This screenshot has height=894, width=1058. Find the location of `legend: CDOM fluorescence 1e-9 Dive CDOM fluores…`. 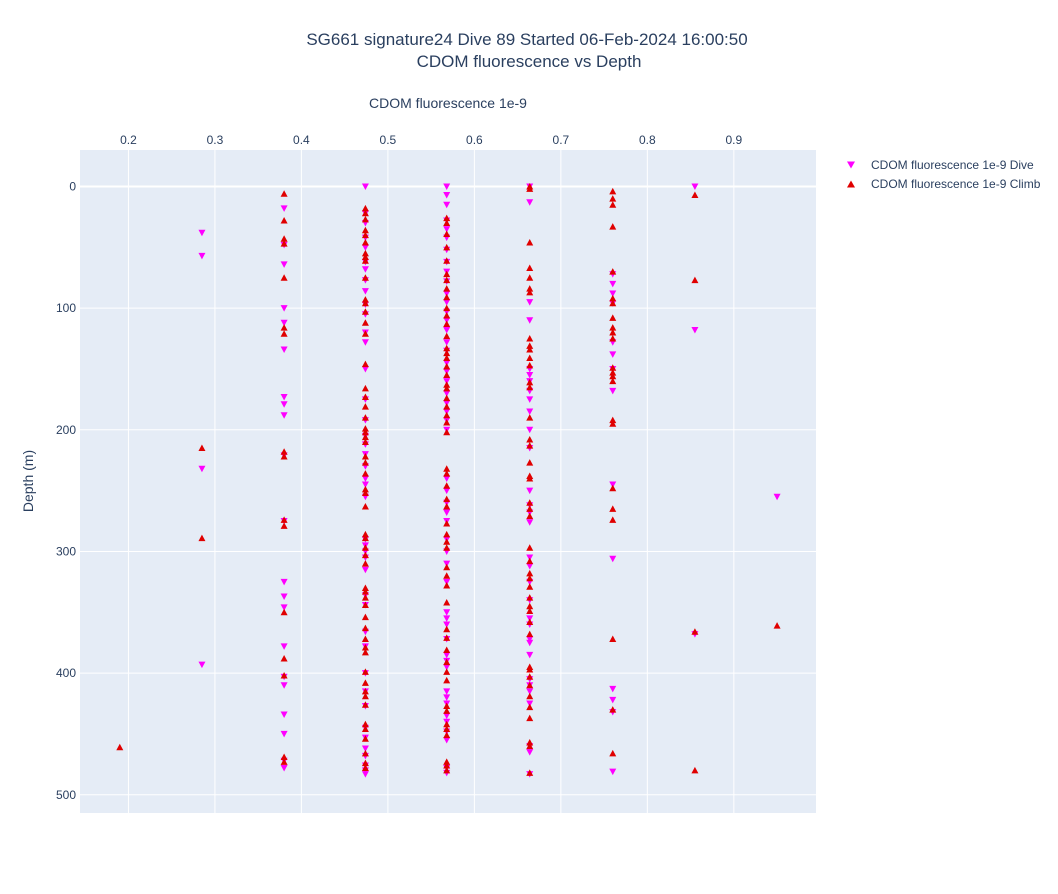

legend: CDOM fluorescence 1e-9 Dive CDOM fluores… is located at coordinates (944, 174).